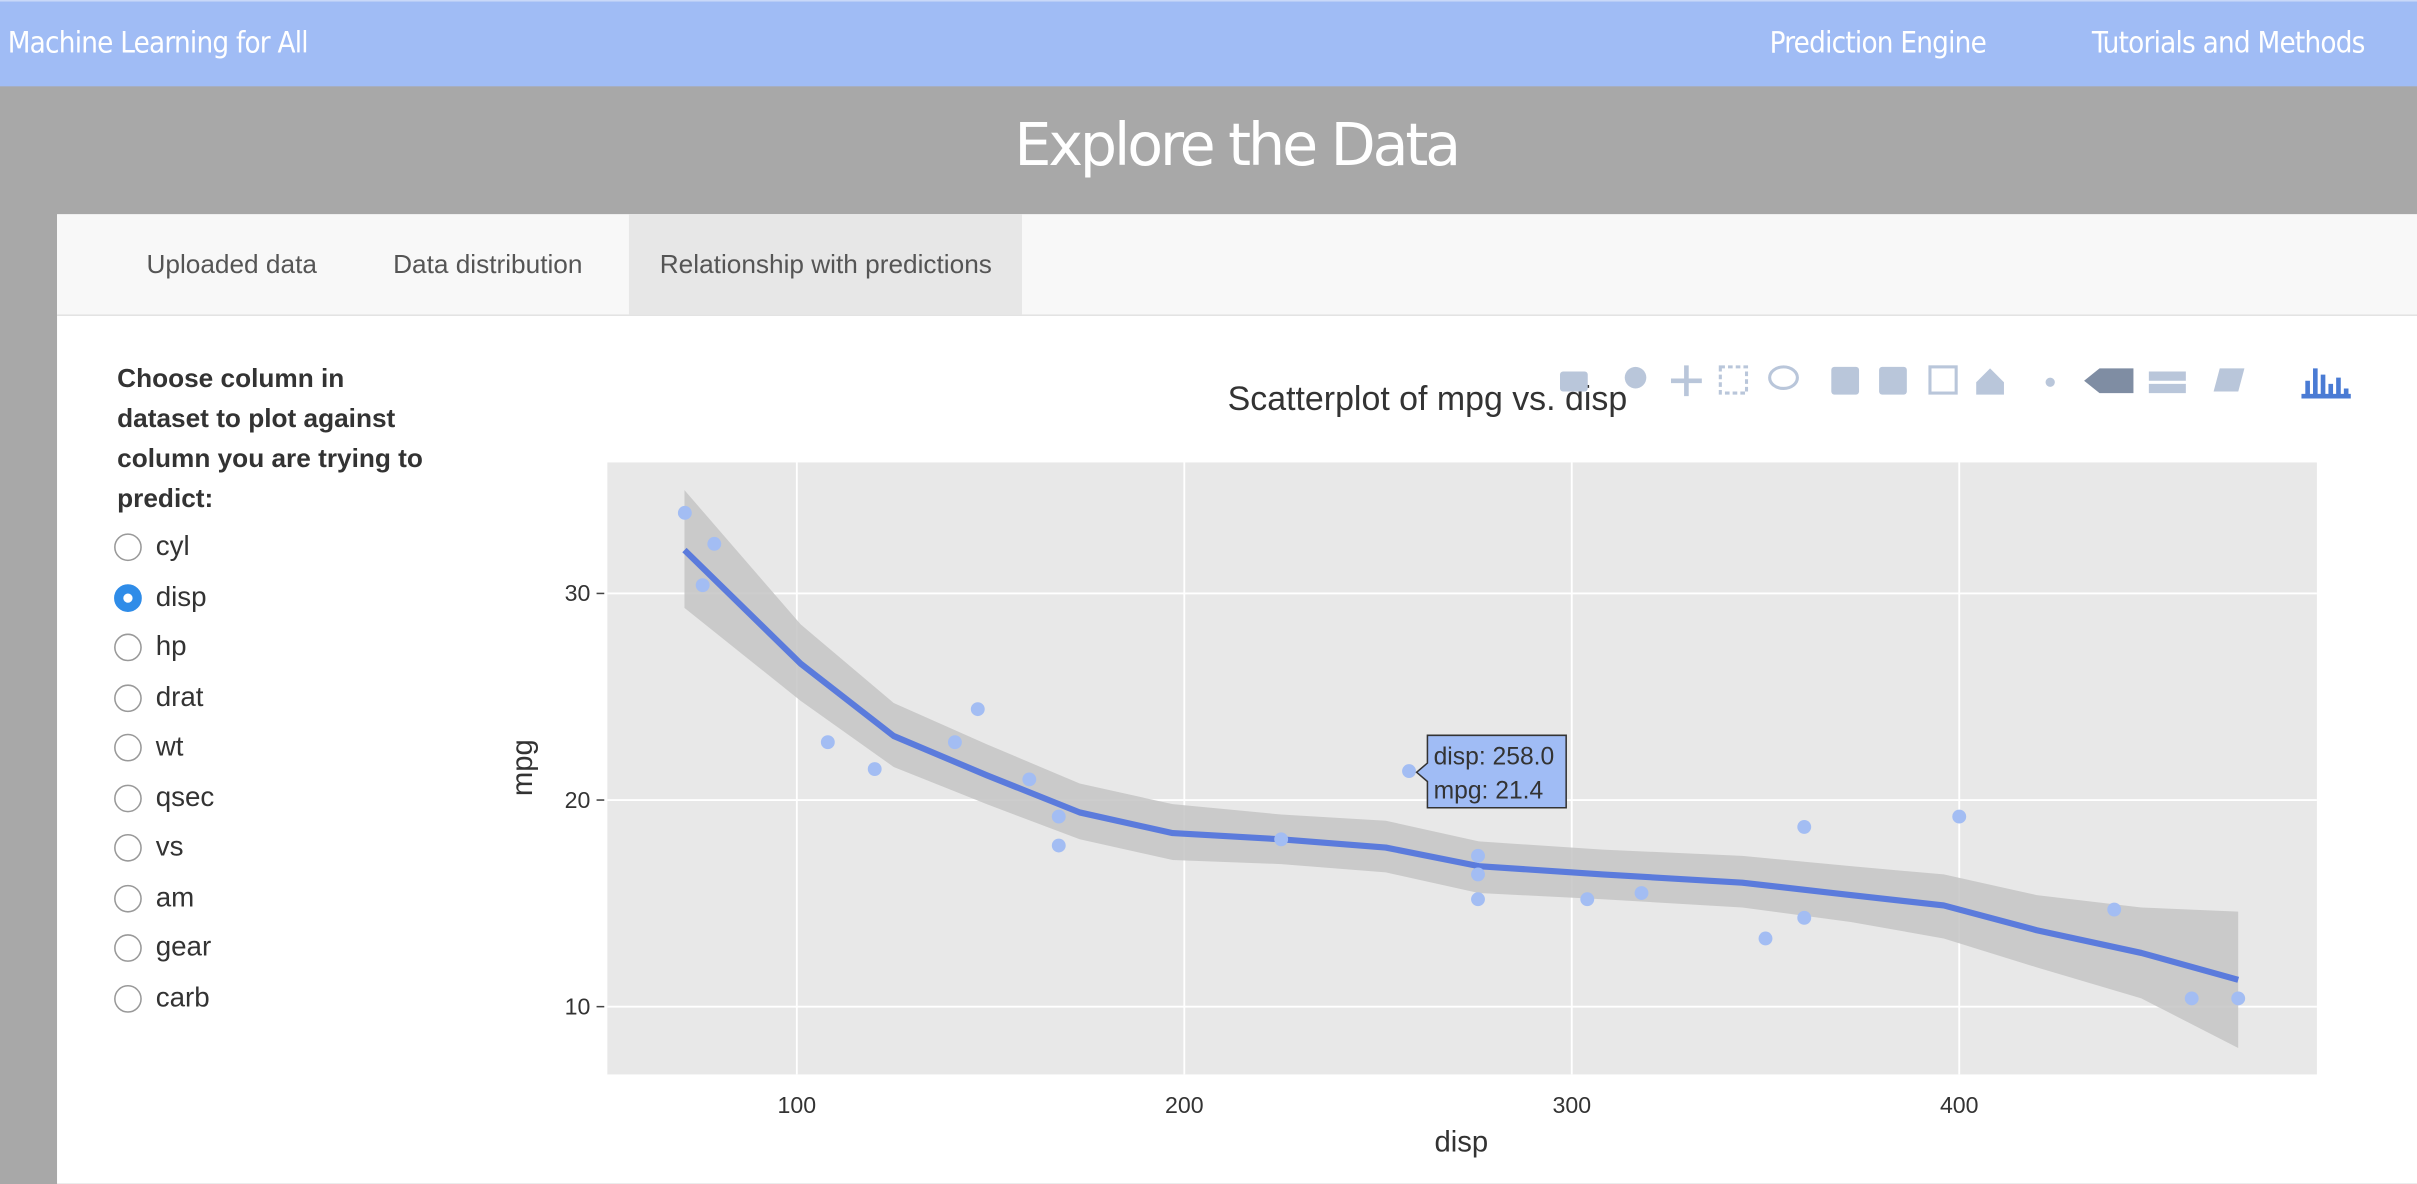 Image resolution: width=2417 pixels, height=1184 pixels. What do you see at coordinates (1184, 1105) in the screenshot?
I see `x-tick-label: 200` at bounding box center [1184, 1105].